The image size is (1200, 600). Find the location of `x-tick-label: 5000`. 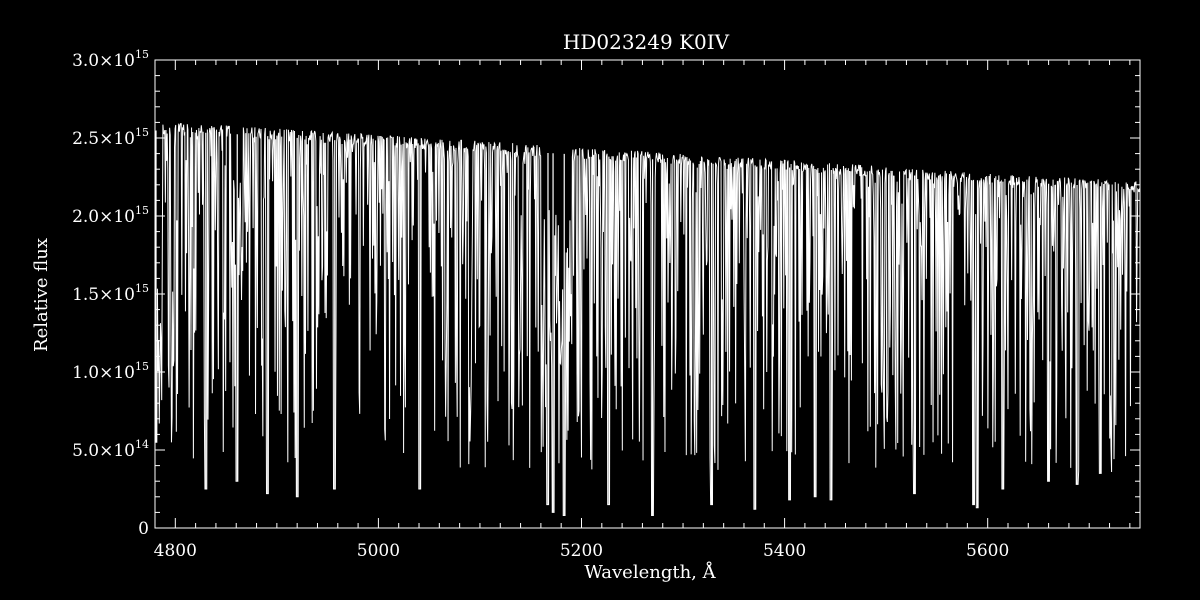

x-tick-label: 5000 is located at coordinates (378, 551).